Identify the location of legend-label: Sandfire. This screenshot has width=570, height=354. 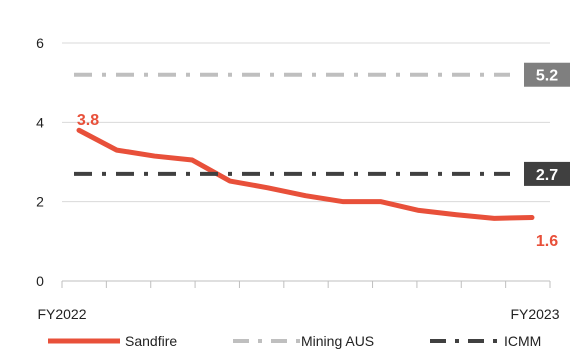
(151, 341).